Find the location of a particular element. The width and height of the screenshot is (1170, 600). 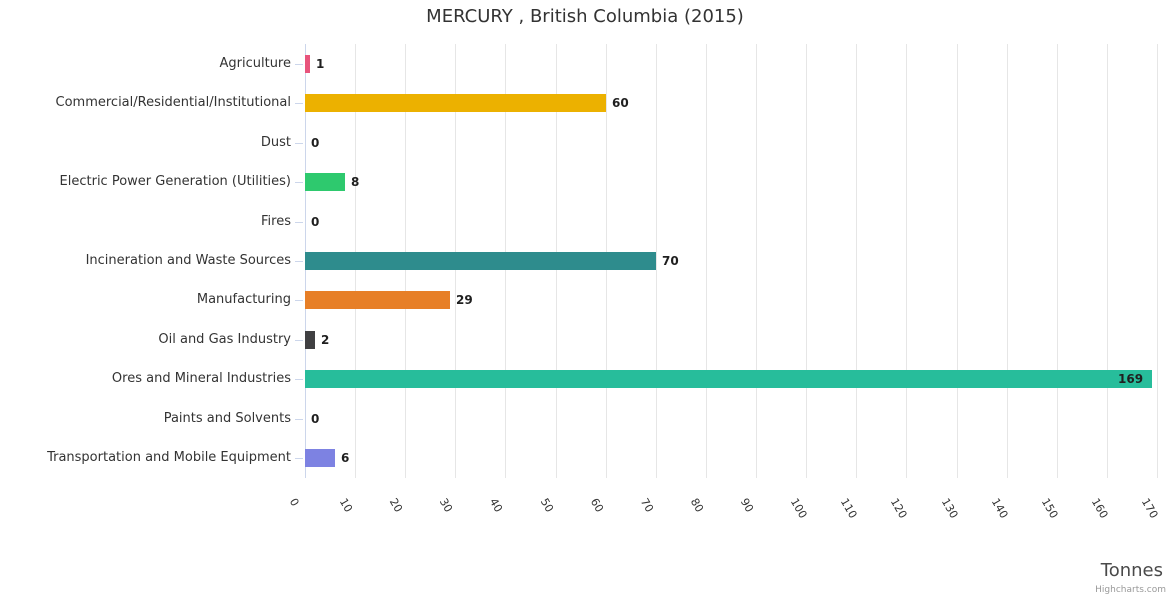

x-tick-label: 90 is located at coordinates (747, 505).